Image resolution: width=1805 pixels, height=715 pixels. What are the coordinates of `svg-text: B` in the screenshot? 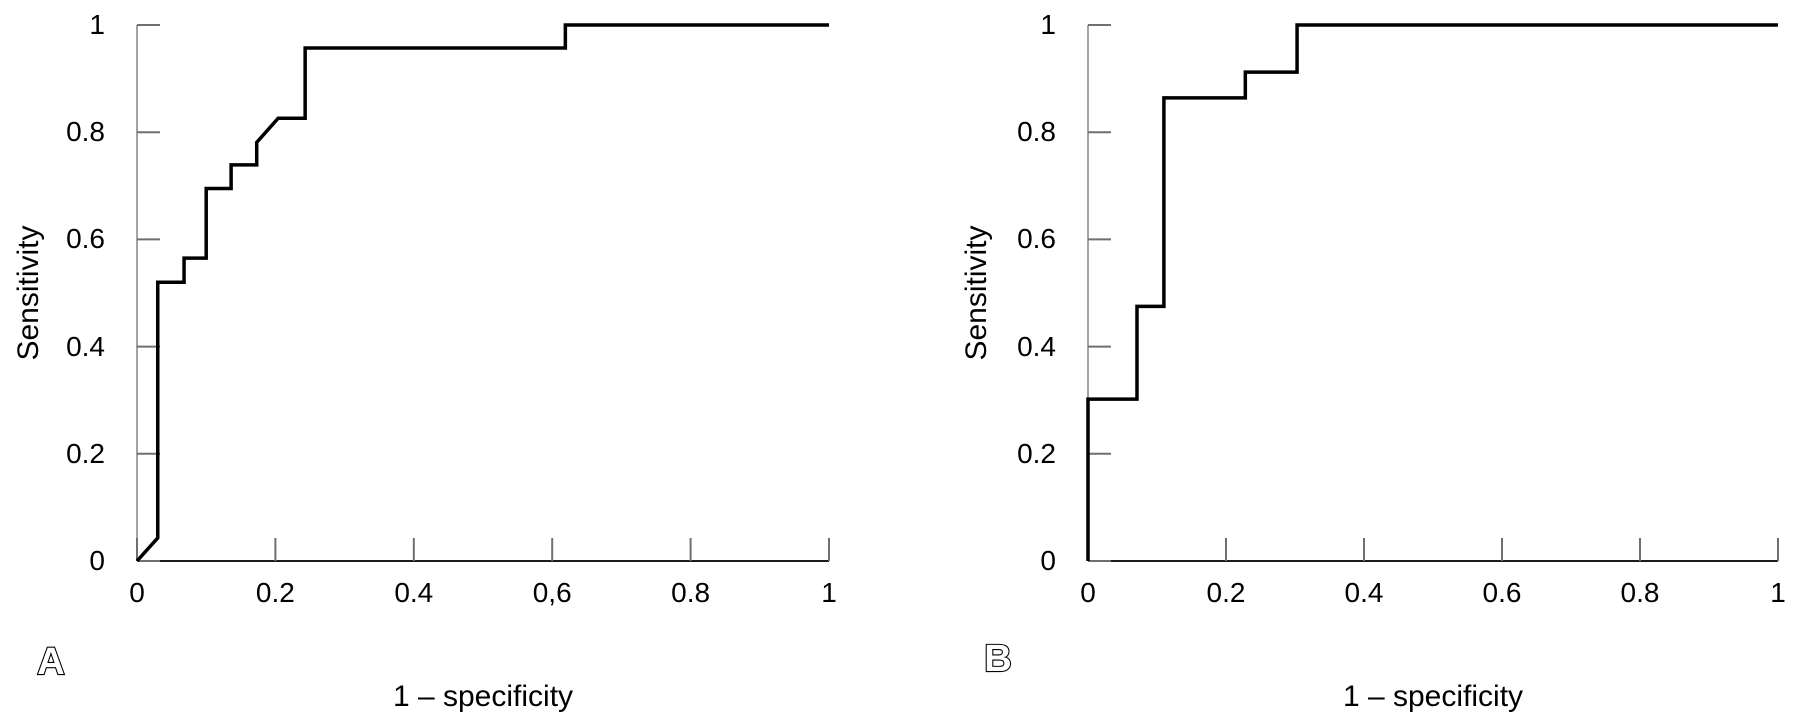 It's located at (997, 659).